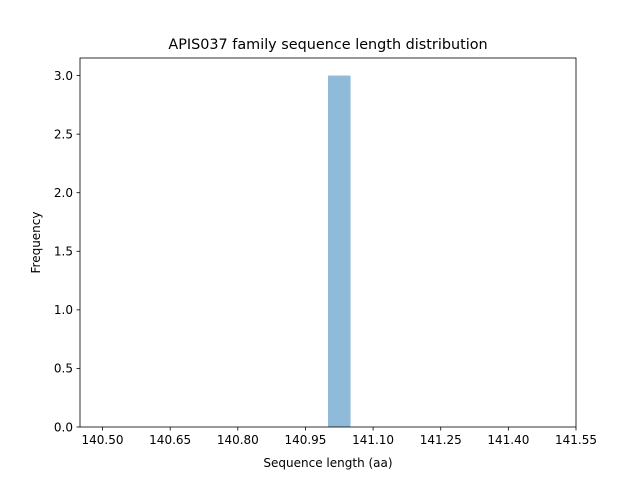 This screenshot has width=640, height=484. I want to click on y-tick-label: 1.0, so click(63, 310).